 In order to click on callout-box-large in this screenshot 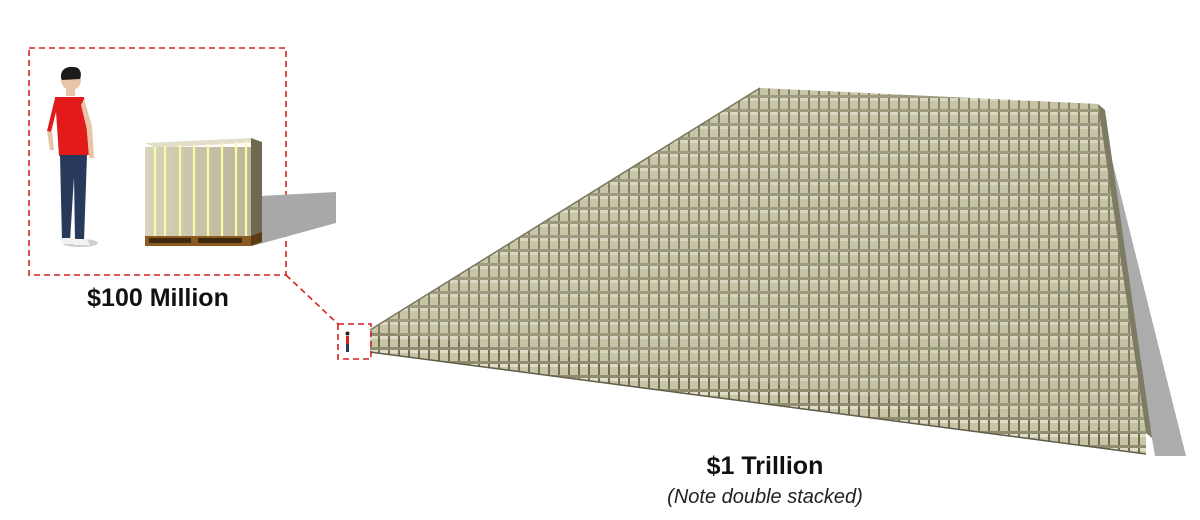, I will do `click(157, 161)`.